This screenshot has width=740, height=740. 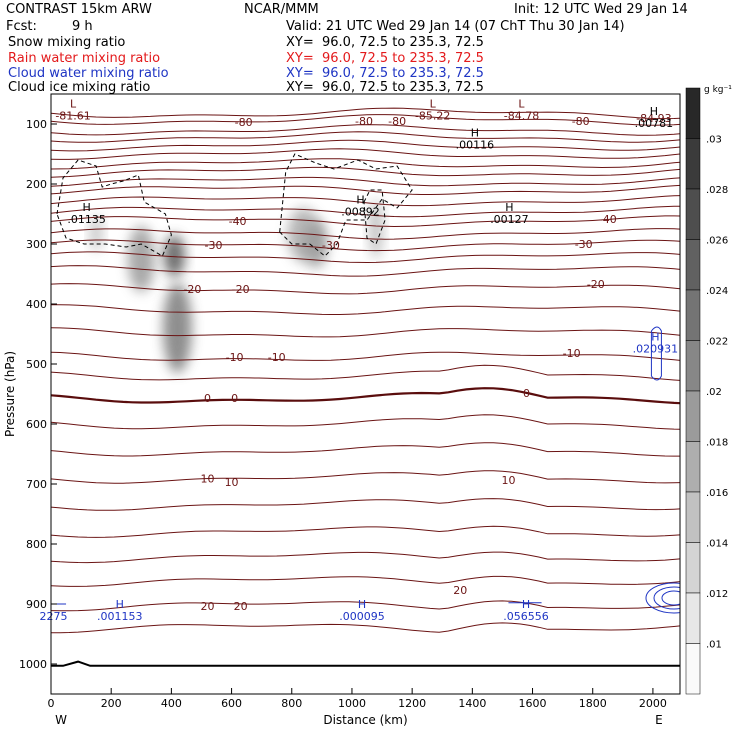 What do you see at coordinates (33, 664) in the screenshot?
I see `y-tick-label-9: 1000` at bounding box center [33, 664].